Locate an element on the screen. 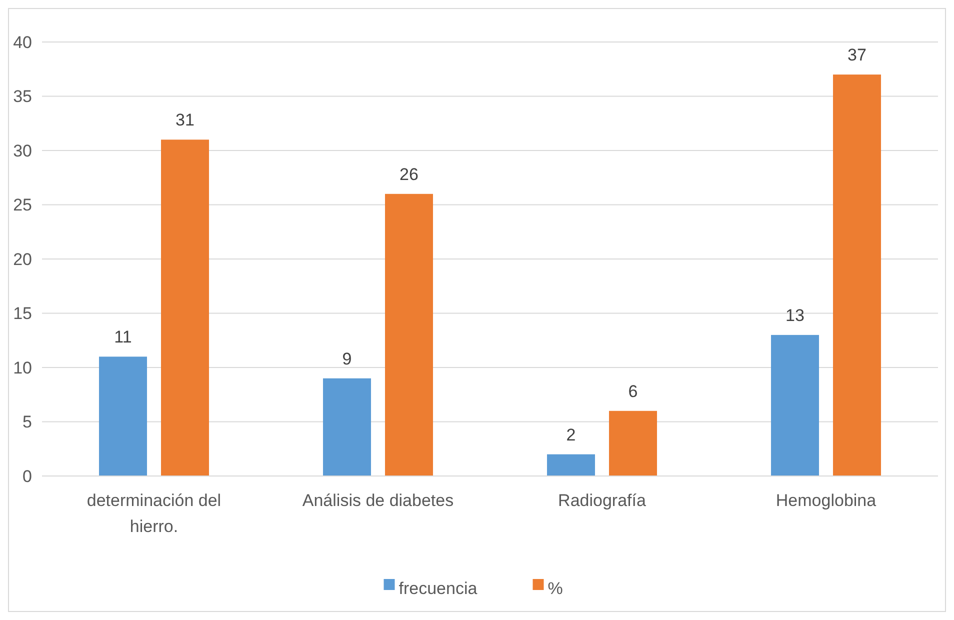  y-tick-label: 10 is located at coordinates (22, 368).